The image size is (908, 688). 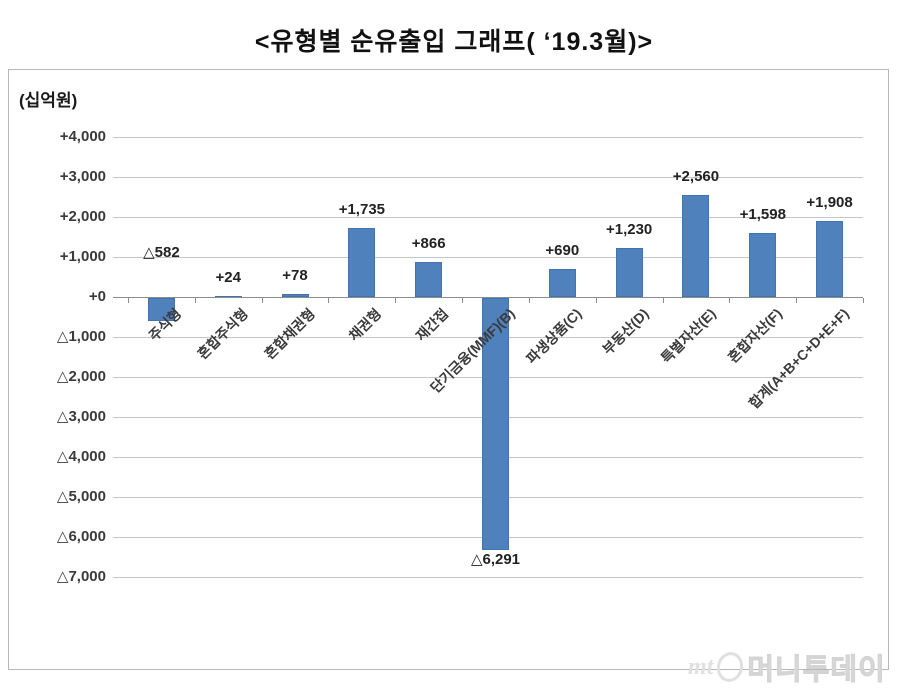 What do you see at coordinates (82, 176) in the screenshot?
I see `y-axis-tick-label: +3,000` at bounding box center [82, 176].